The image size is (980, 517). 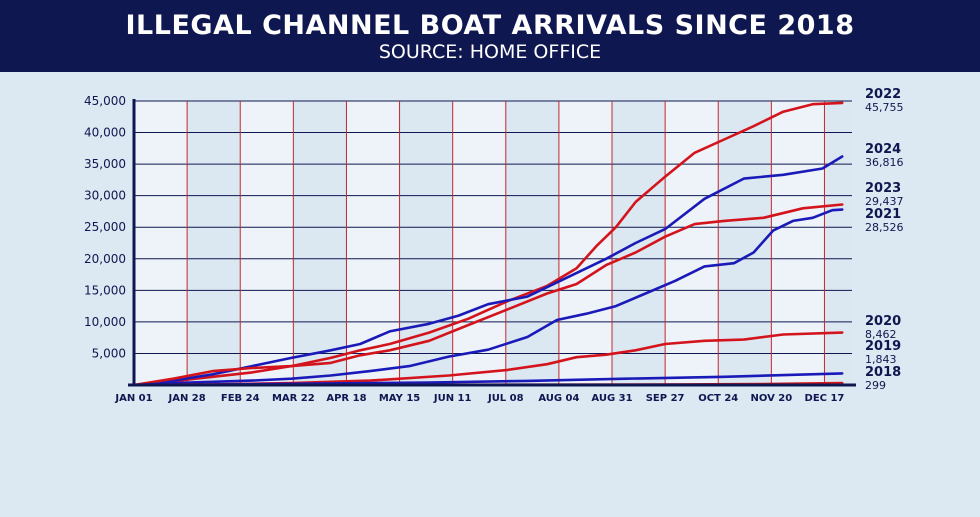 I want to click on y-tick-label: 30,000, so click(x=105, y=196).